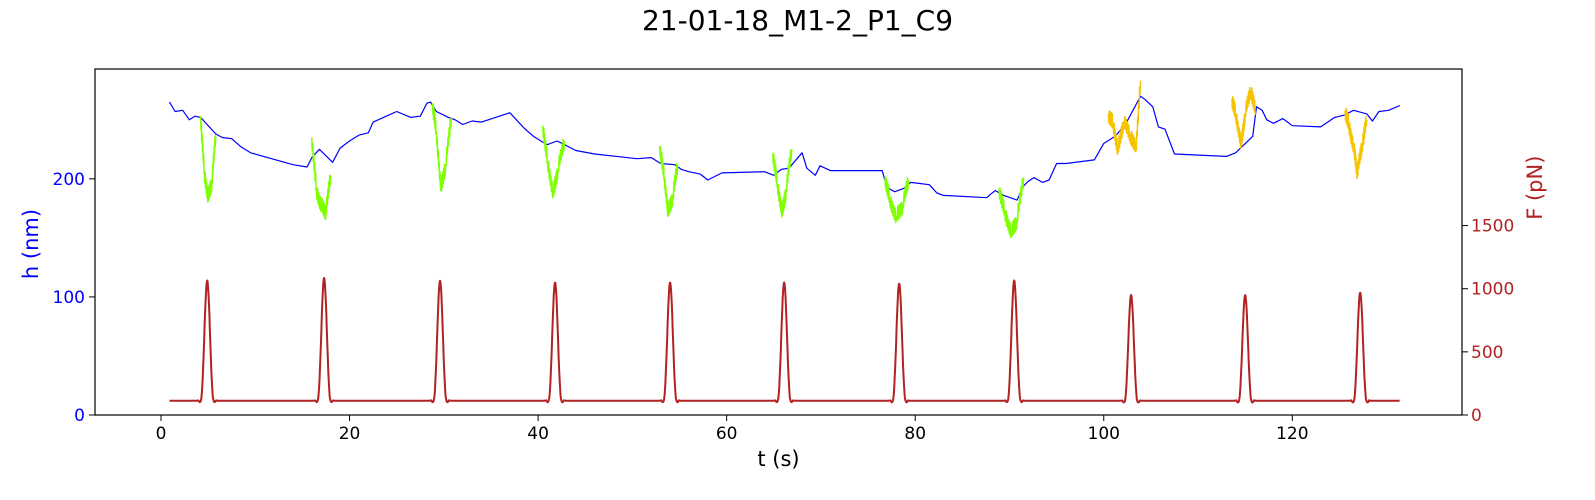  I want to click on y-axis-left: 0 100 200, so click(74, 298).